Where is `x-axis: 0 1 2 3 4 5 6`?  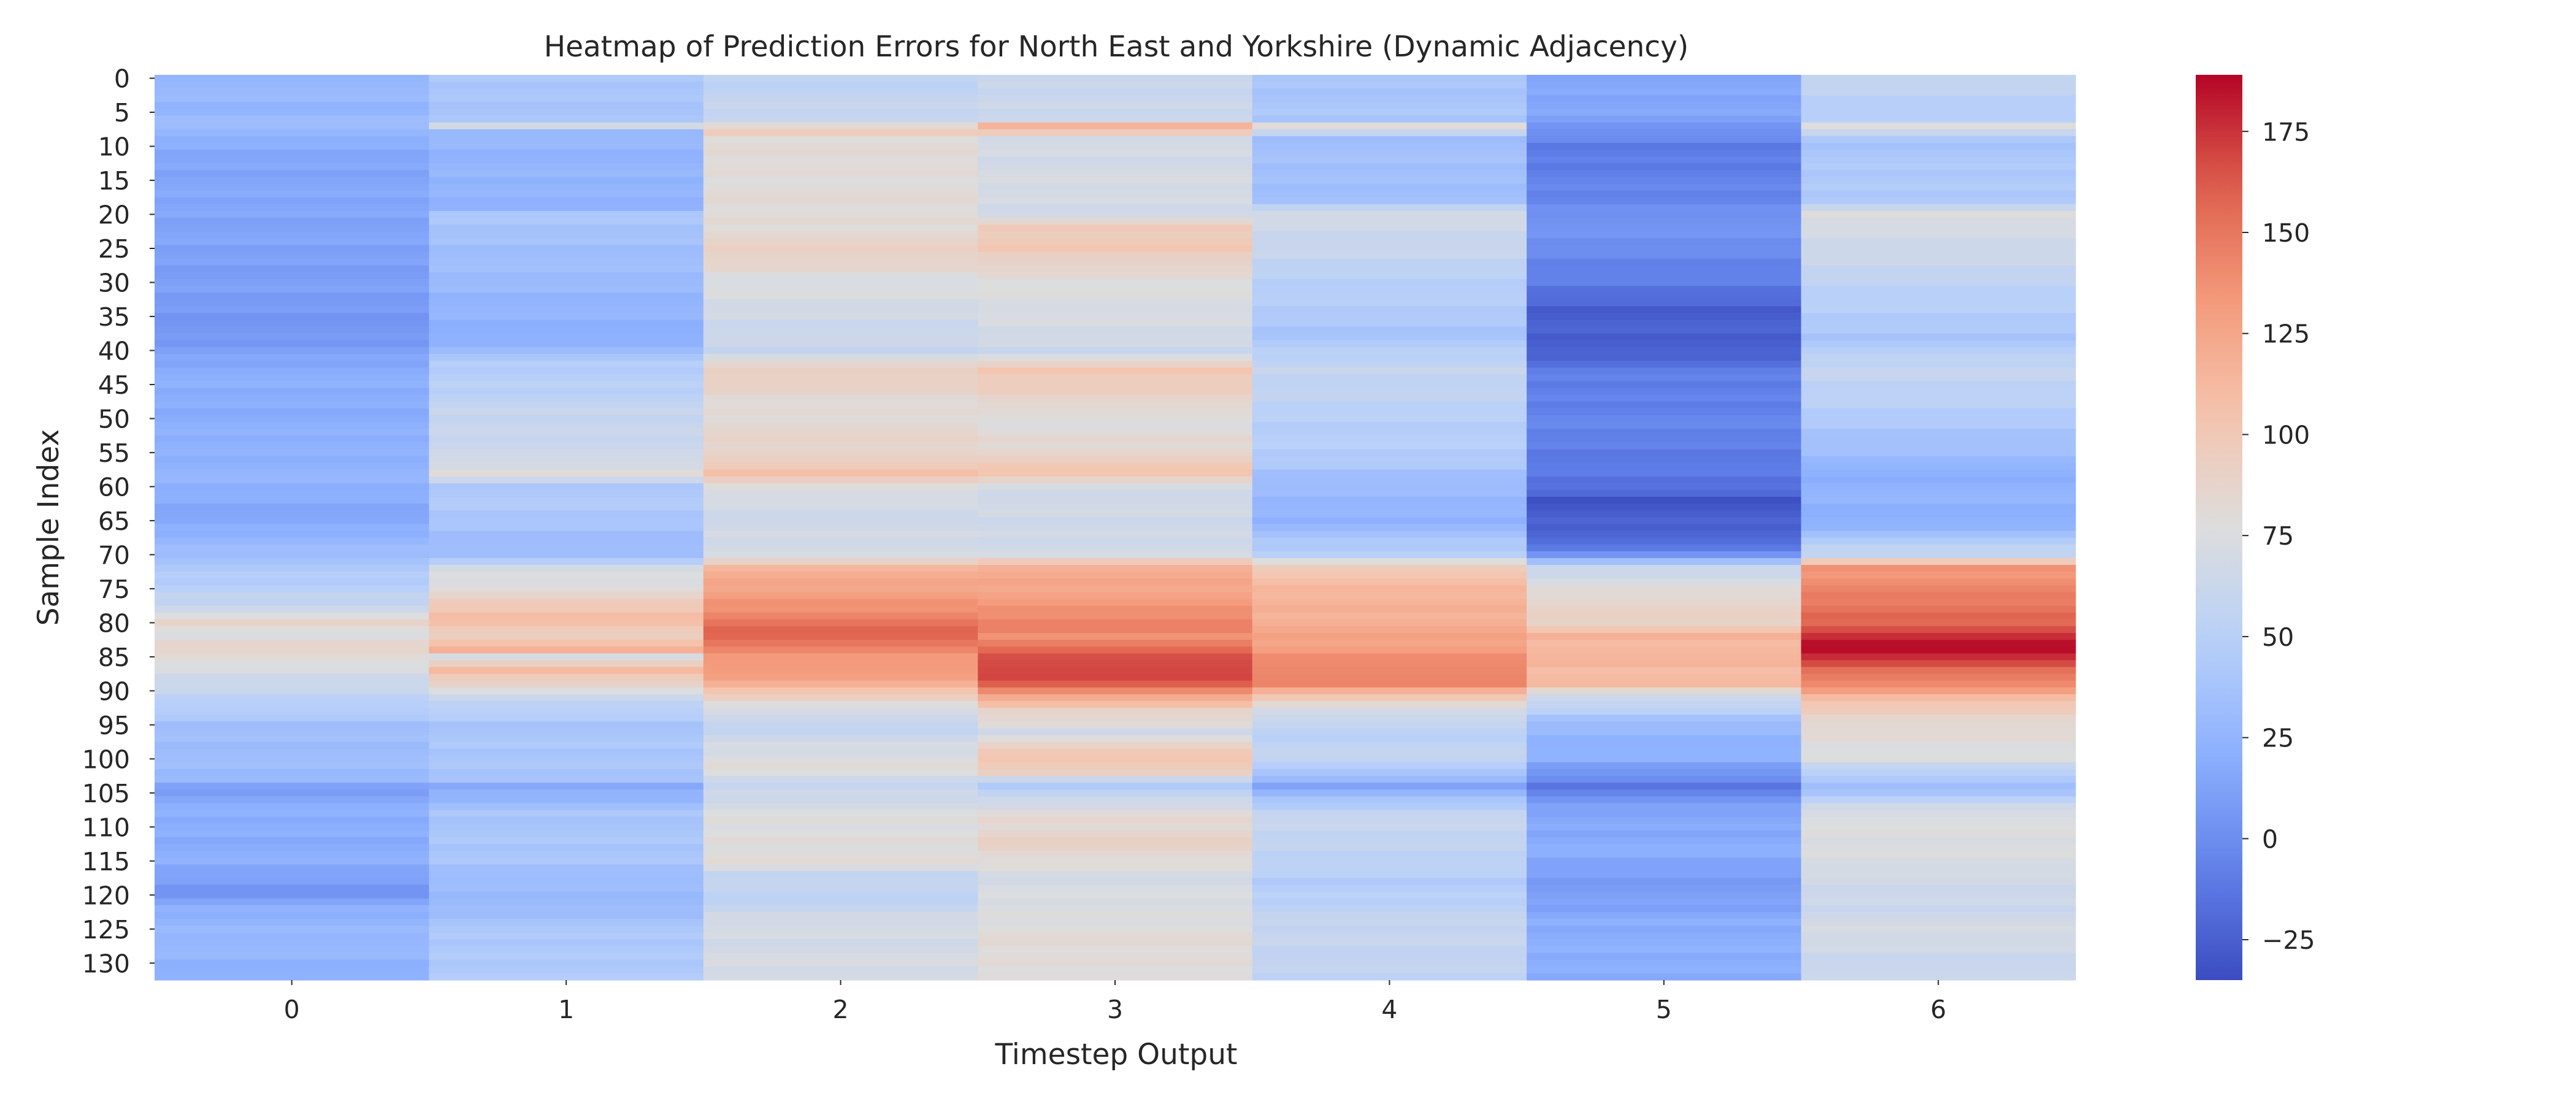 x-axis: 0 1 2 3 4 5 6 is located at coordinates (1115, 1002).